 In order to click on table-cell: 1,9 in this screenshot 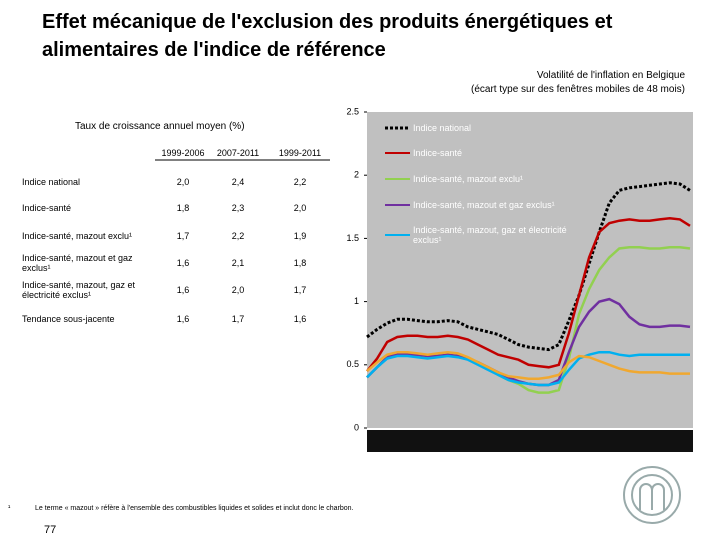, I will do `click(300, 236)`.